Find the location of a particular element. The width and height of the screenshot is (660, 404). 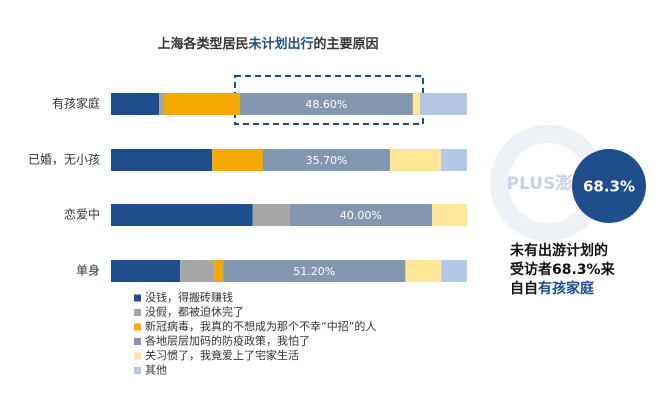

callout-text: 未有出游计划的 is located at coordinates (559, 250).